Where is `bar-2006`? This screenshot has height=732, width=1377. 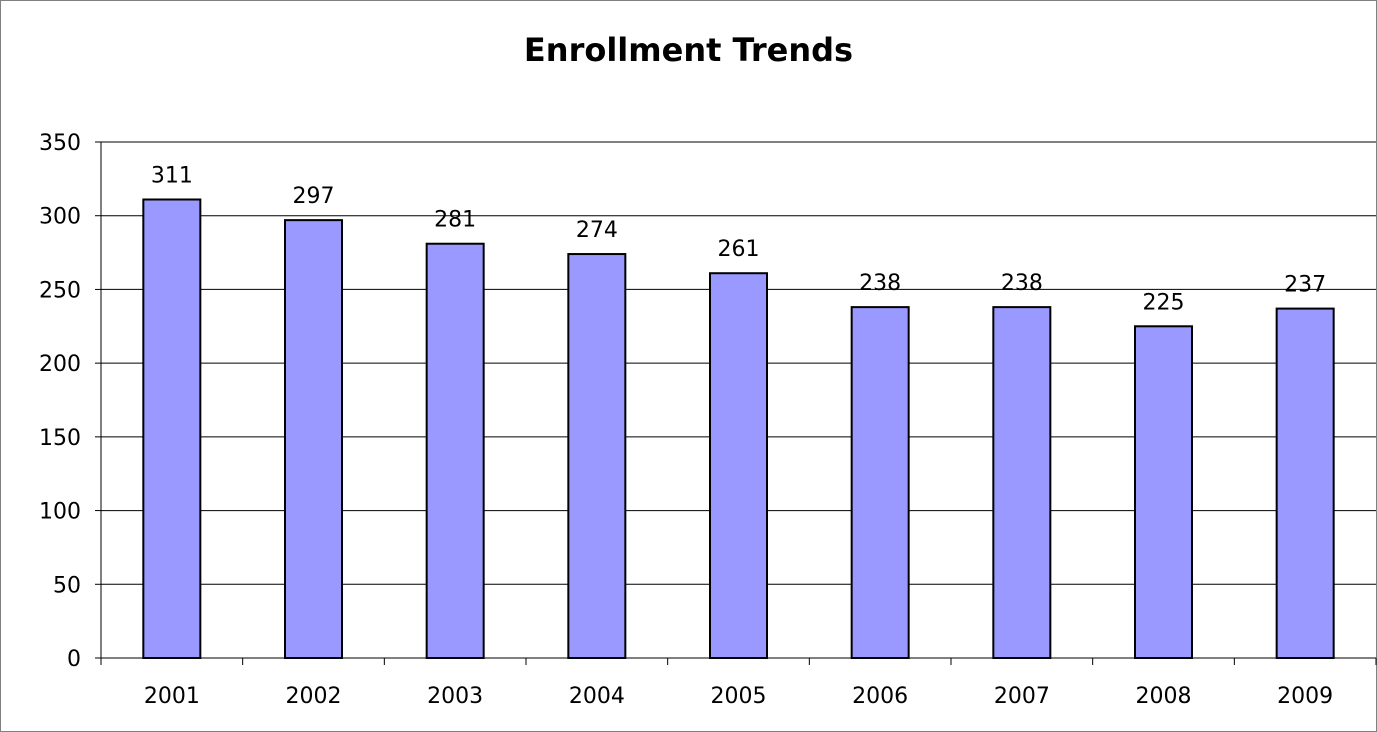
bar-2006 is located at coordinates (880, 482).